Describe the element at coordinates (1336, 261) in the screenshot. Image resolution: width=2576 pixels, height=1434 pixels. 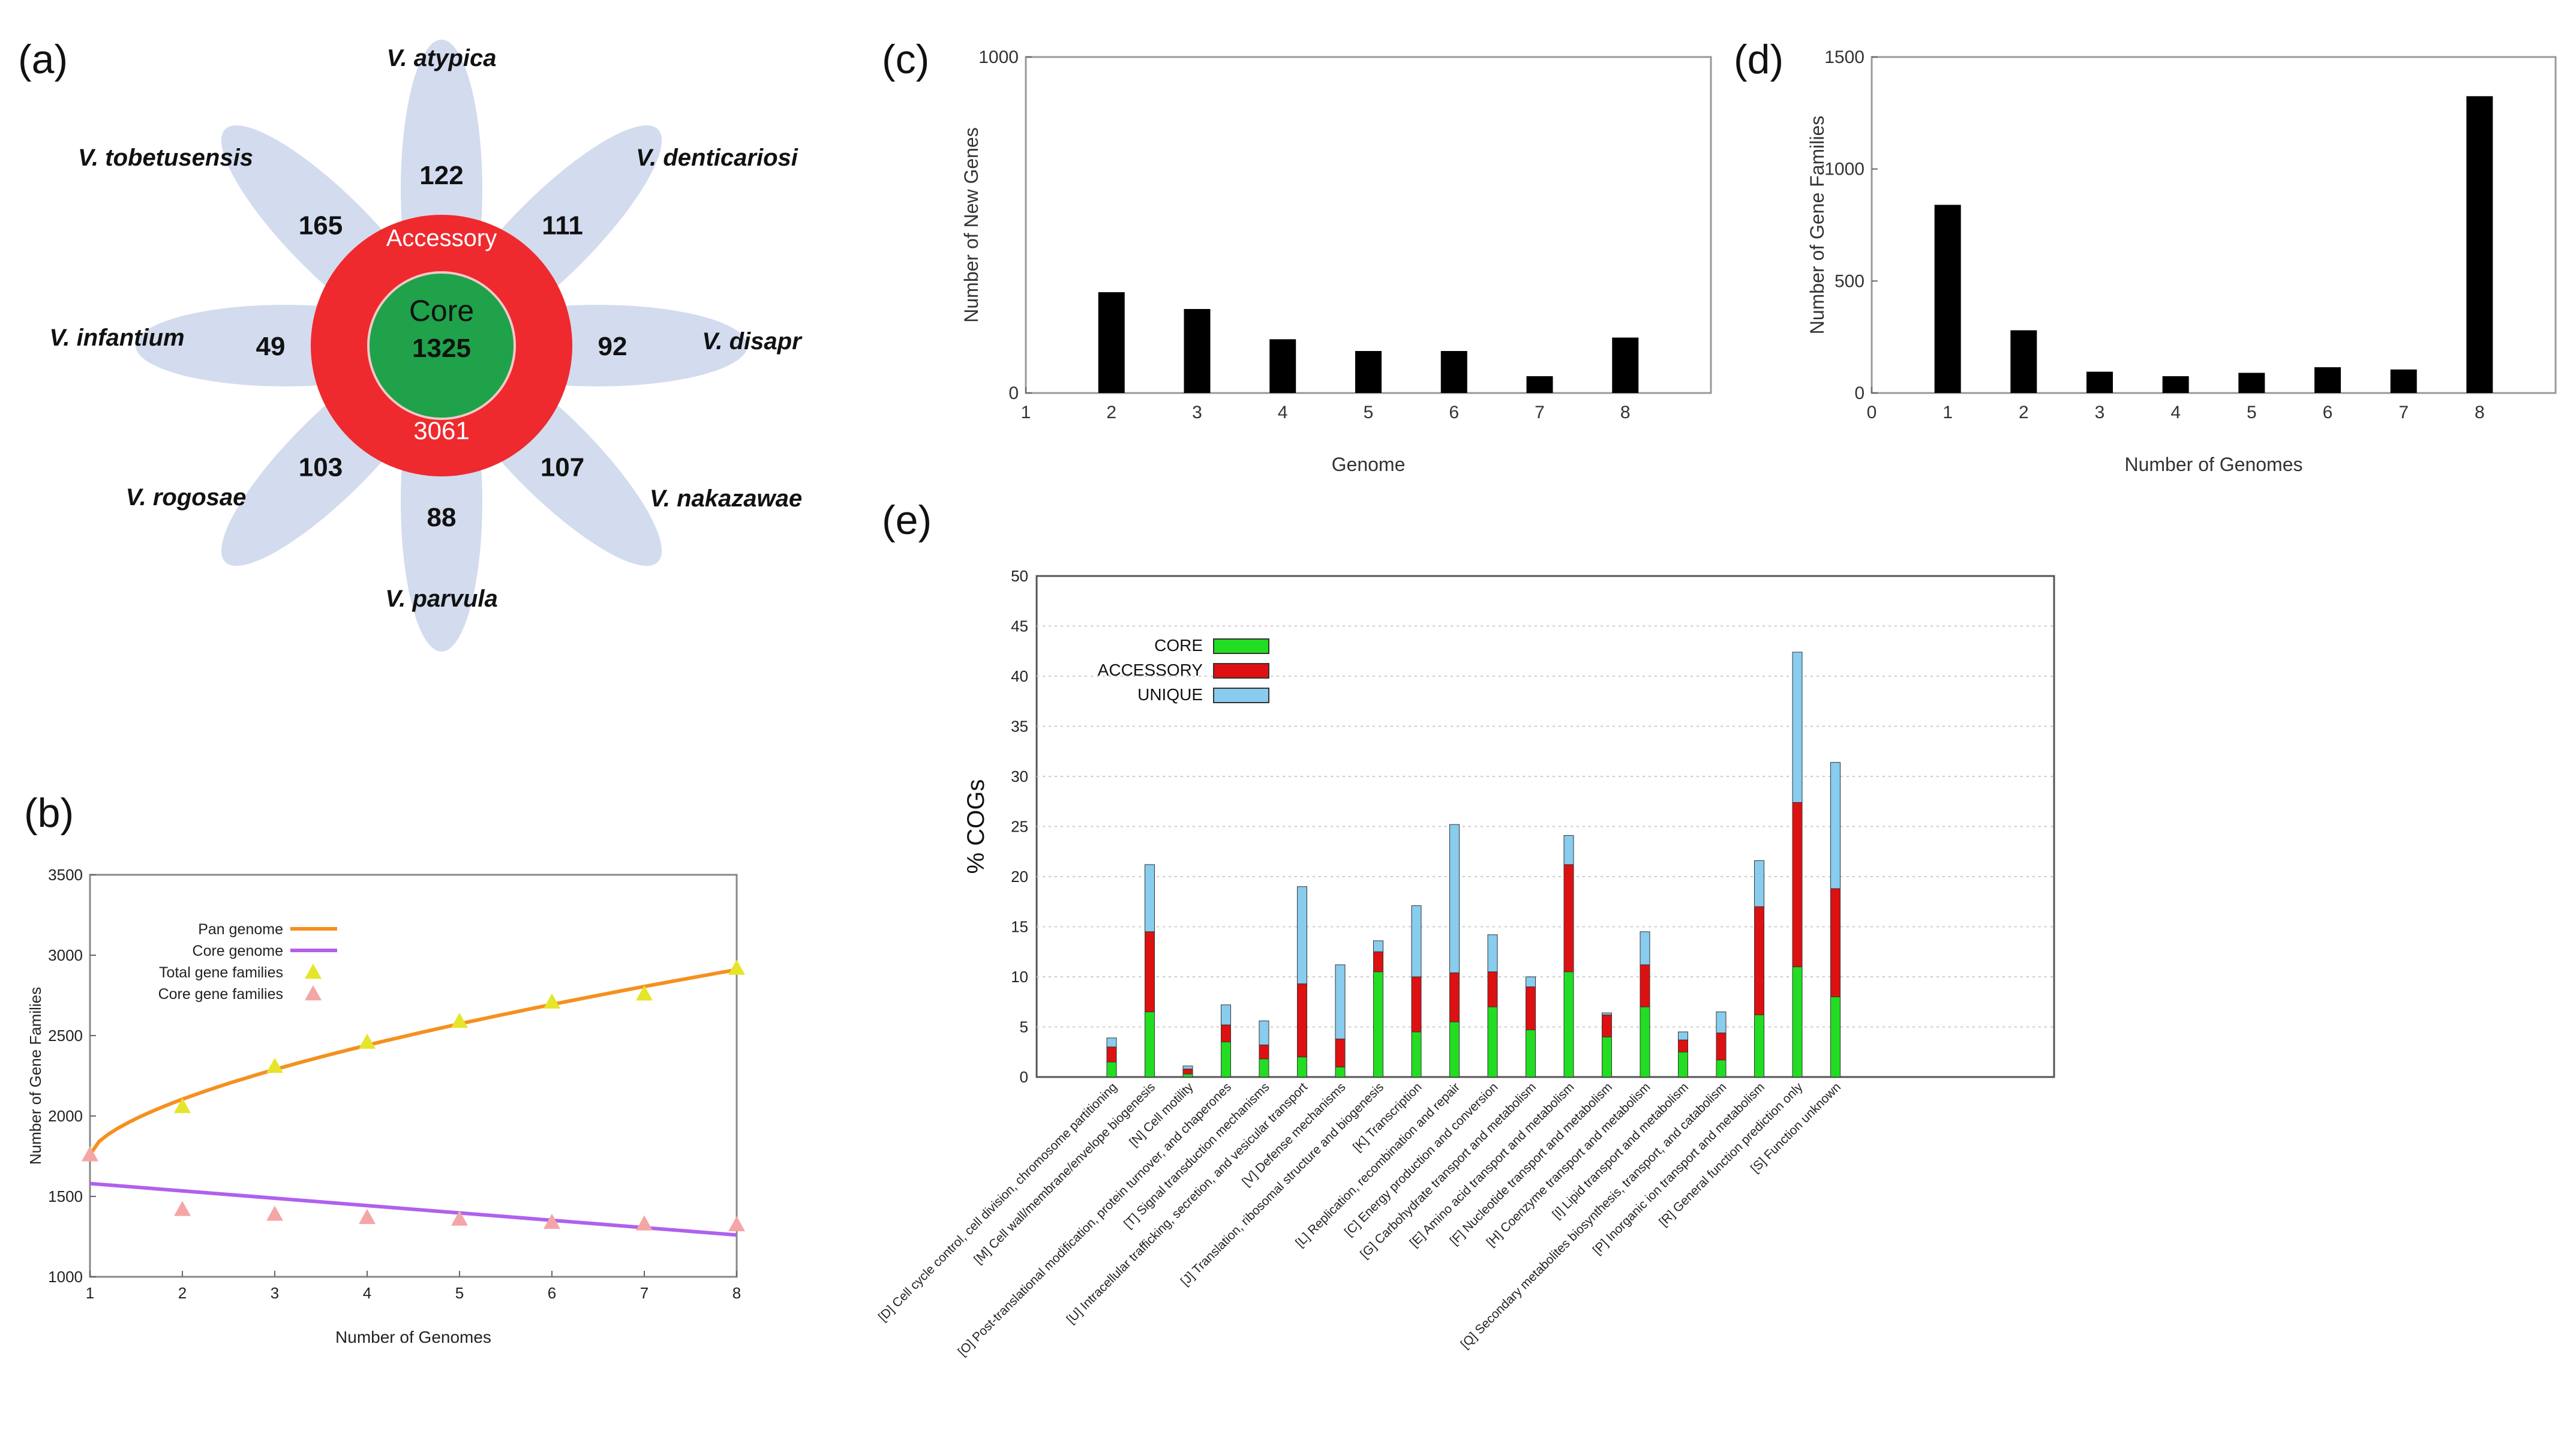
I see `new-genes-bar-chart: 0 1000 1 2 3 4 5 6 7 8 Genome Number of New Genes` at that location.